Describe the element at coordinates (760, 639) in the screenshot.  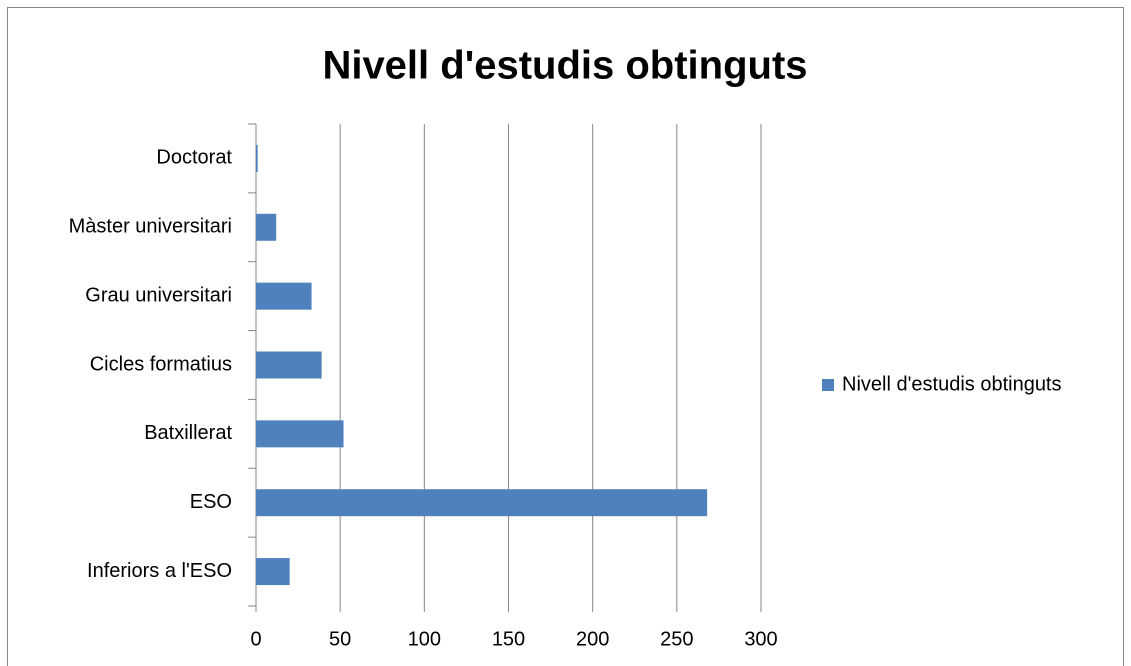
I see `x-tick-label: 300` at that location.